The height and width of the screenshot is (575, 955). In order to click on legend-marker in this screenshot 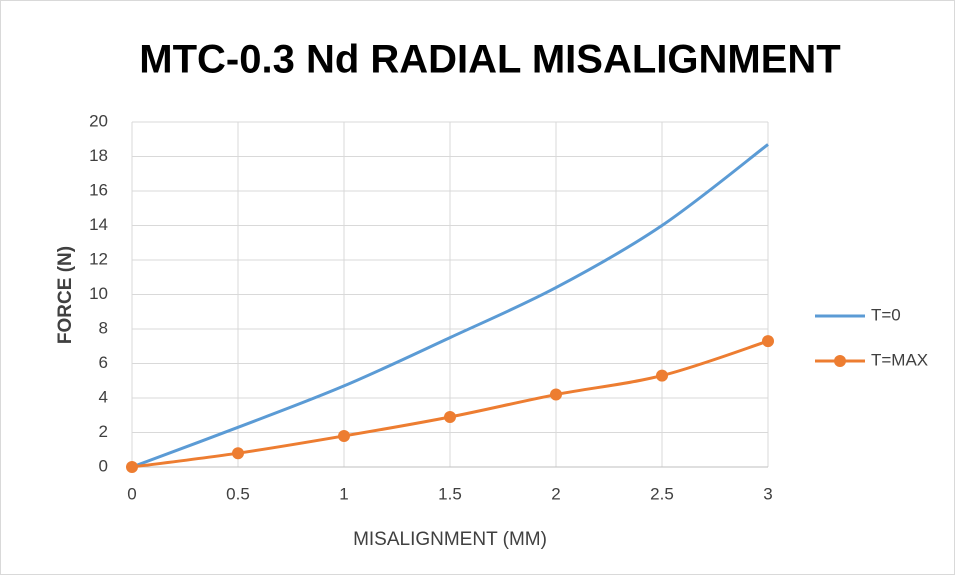, I will do `click(840, 361)`.